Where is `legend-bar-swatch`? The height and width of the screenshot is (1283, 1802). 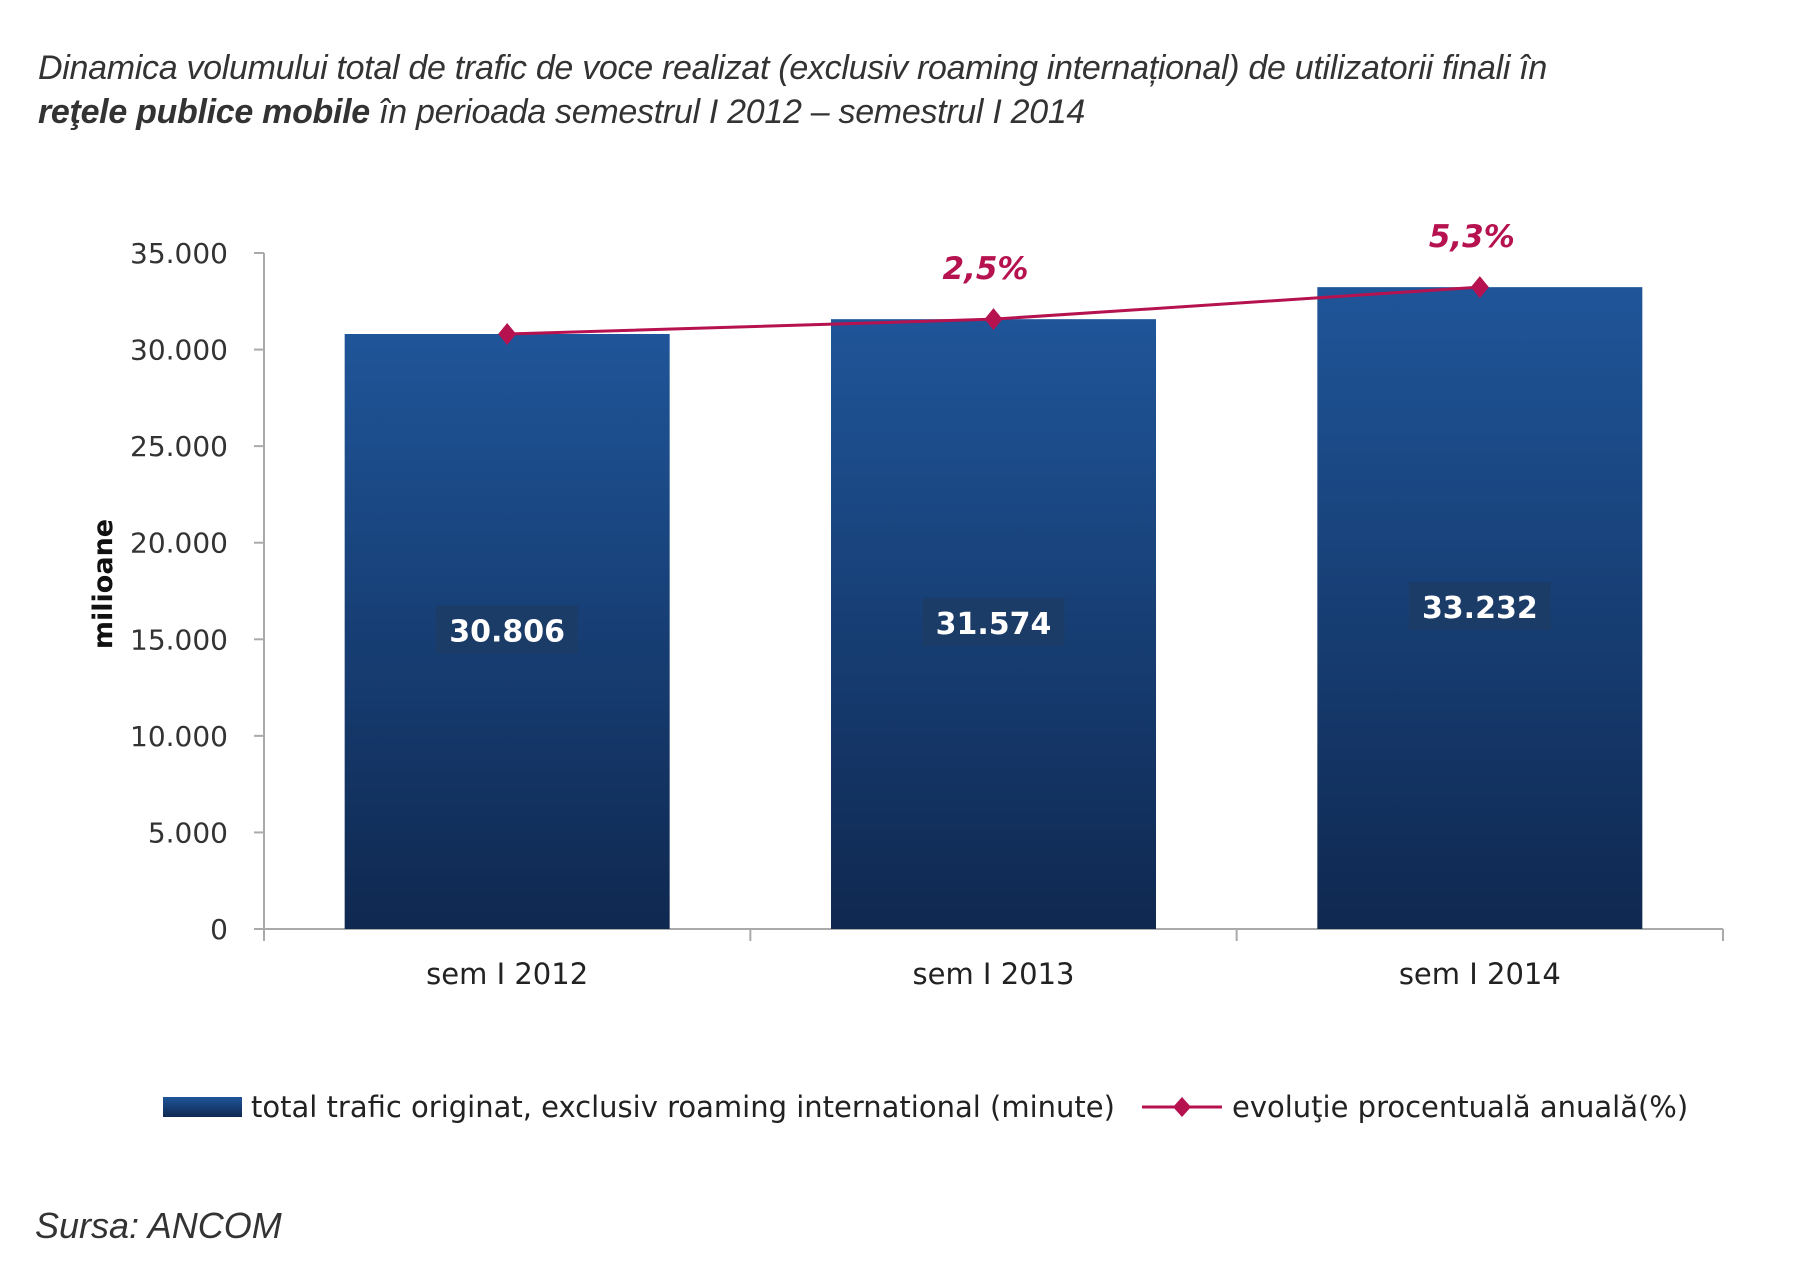
legend-bar-swatch is located at coordinates (202, 1107).